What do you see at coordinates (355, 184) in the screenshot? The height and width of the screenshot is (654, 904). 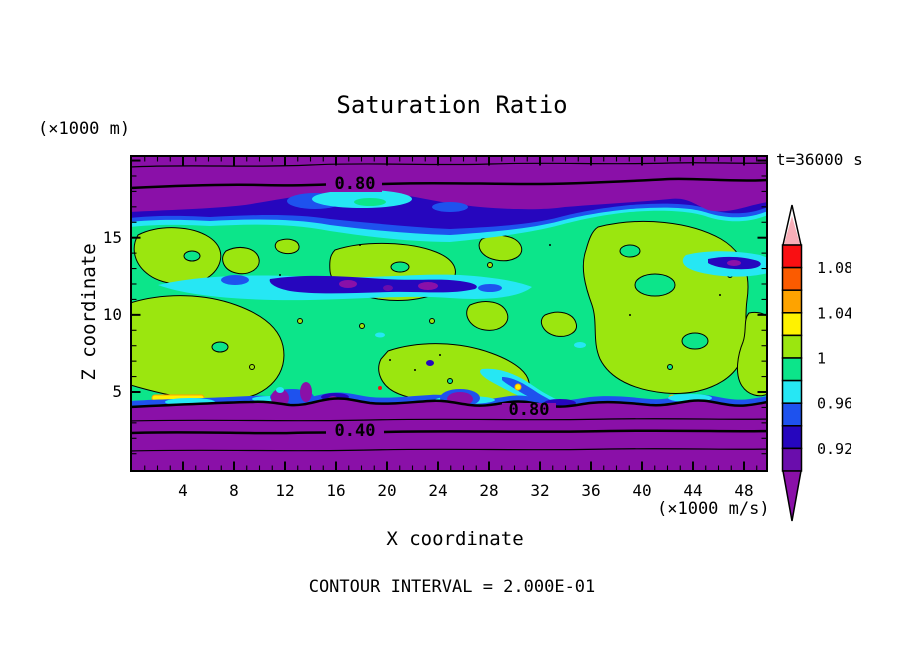 I see `contour-label-top-080: 0.80` at bounding box center [355, 184].